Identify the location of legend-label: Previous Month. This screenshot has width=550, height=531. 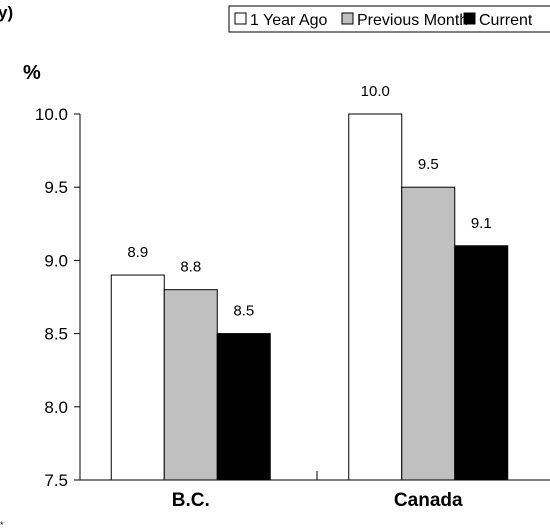
(412, 20).